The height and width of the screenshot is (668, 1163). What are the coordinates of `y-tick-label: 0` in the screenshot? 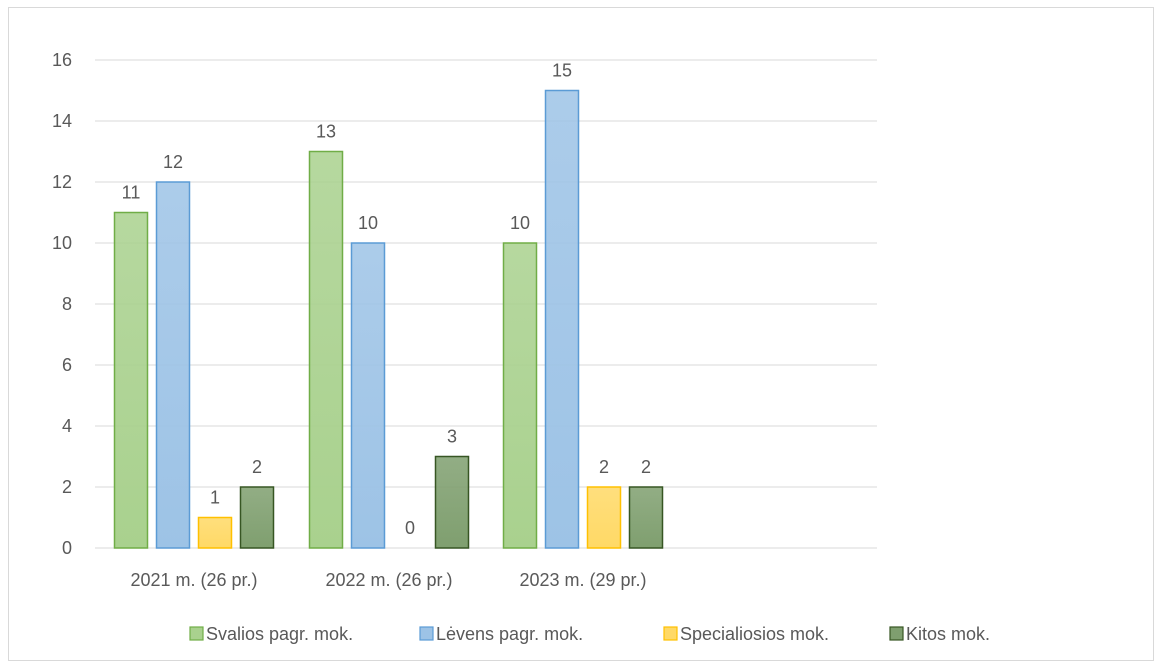 It's located at (67, 548).